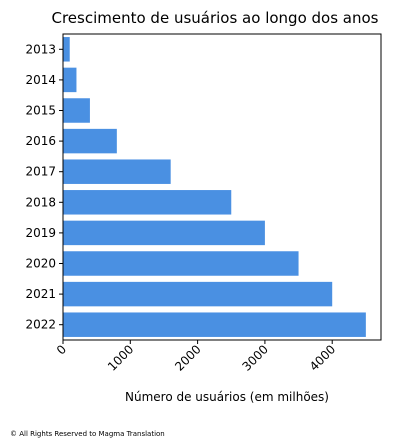  What do you see at coordinates (187, 357) in the screenshot?
I see `x-tick-label: 2000` at bounding box center [187, 357].